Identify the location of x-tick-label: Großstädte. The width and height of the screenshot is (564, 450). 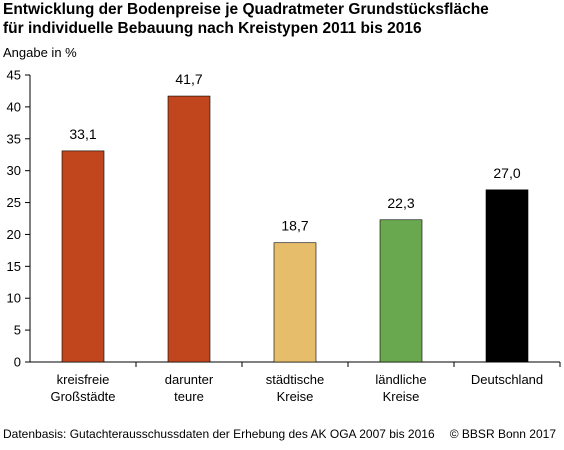
(82, 396).